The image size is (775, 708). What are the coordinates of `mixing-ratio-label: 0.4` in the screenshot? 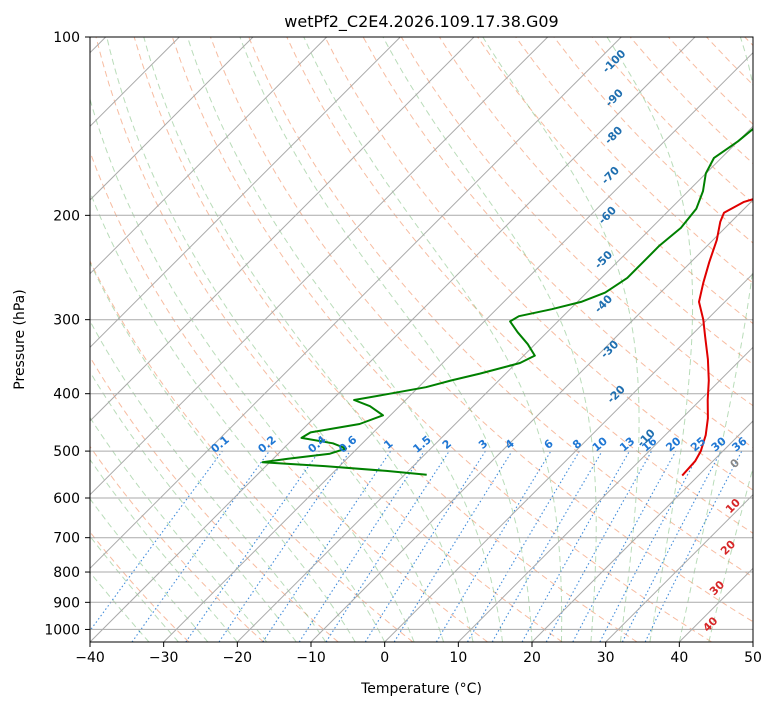 It's located at (317, 444).